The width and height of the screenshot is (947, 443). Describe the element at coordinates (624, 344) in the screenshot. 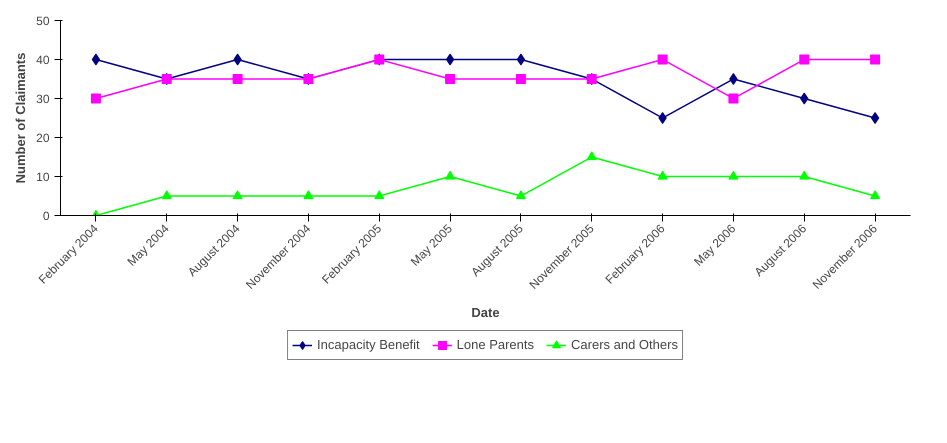

I see `legend-label: Carers and Others` at that location.